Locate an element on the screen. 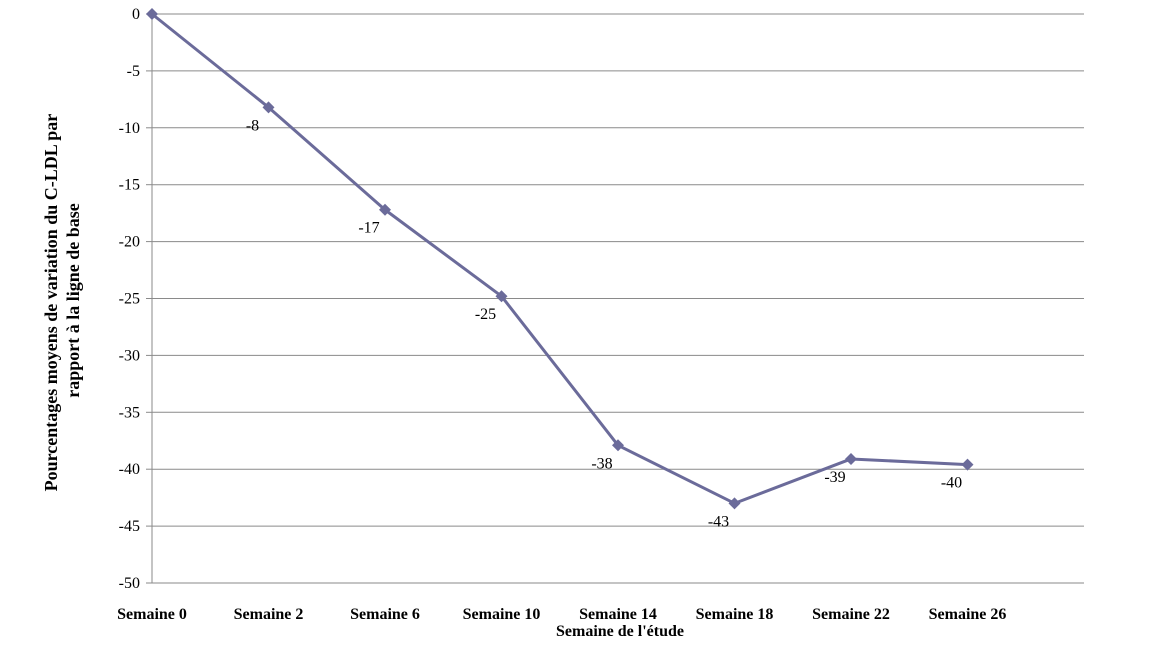  y-tick-label: -20 is located at coordinates (129, 242).